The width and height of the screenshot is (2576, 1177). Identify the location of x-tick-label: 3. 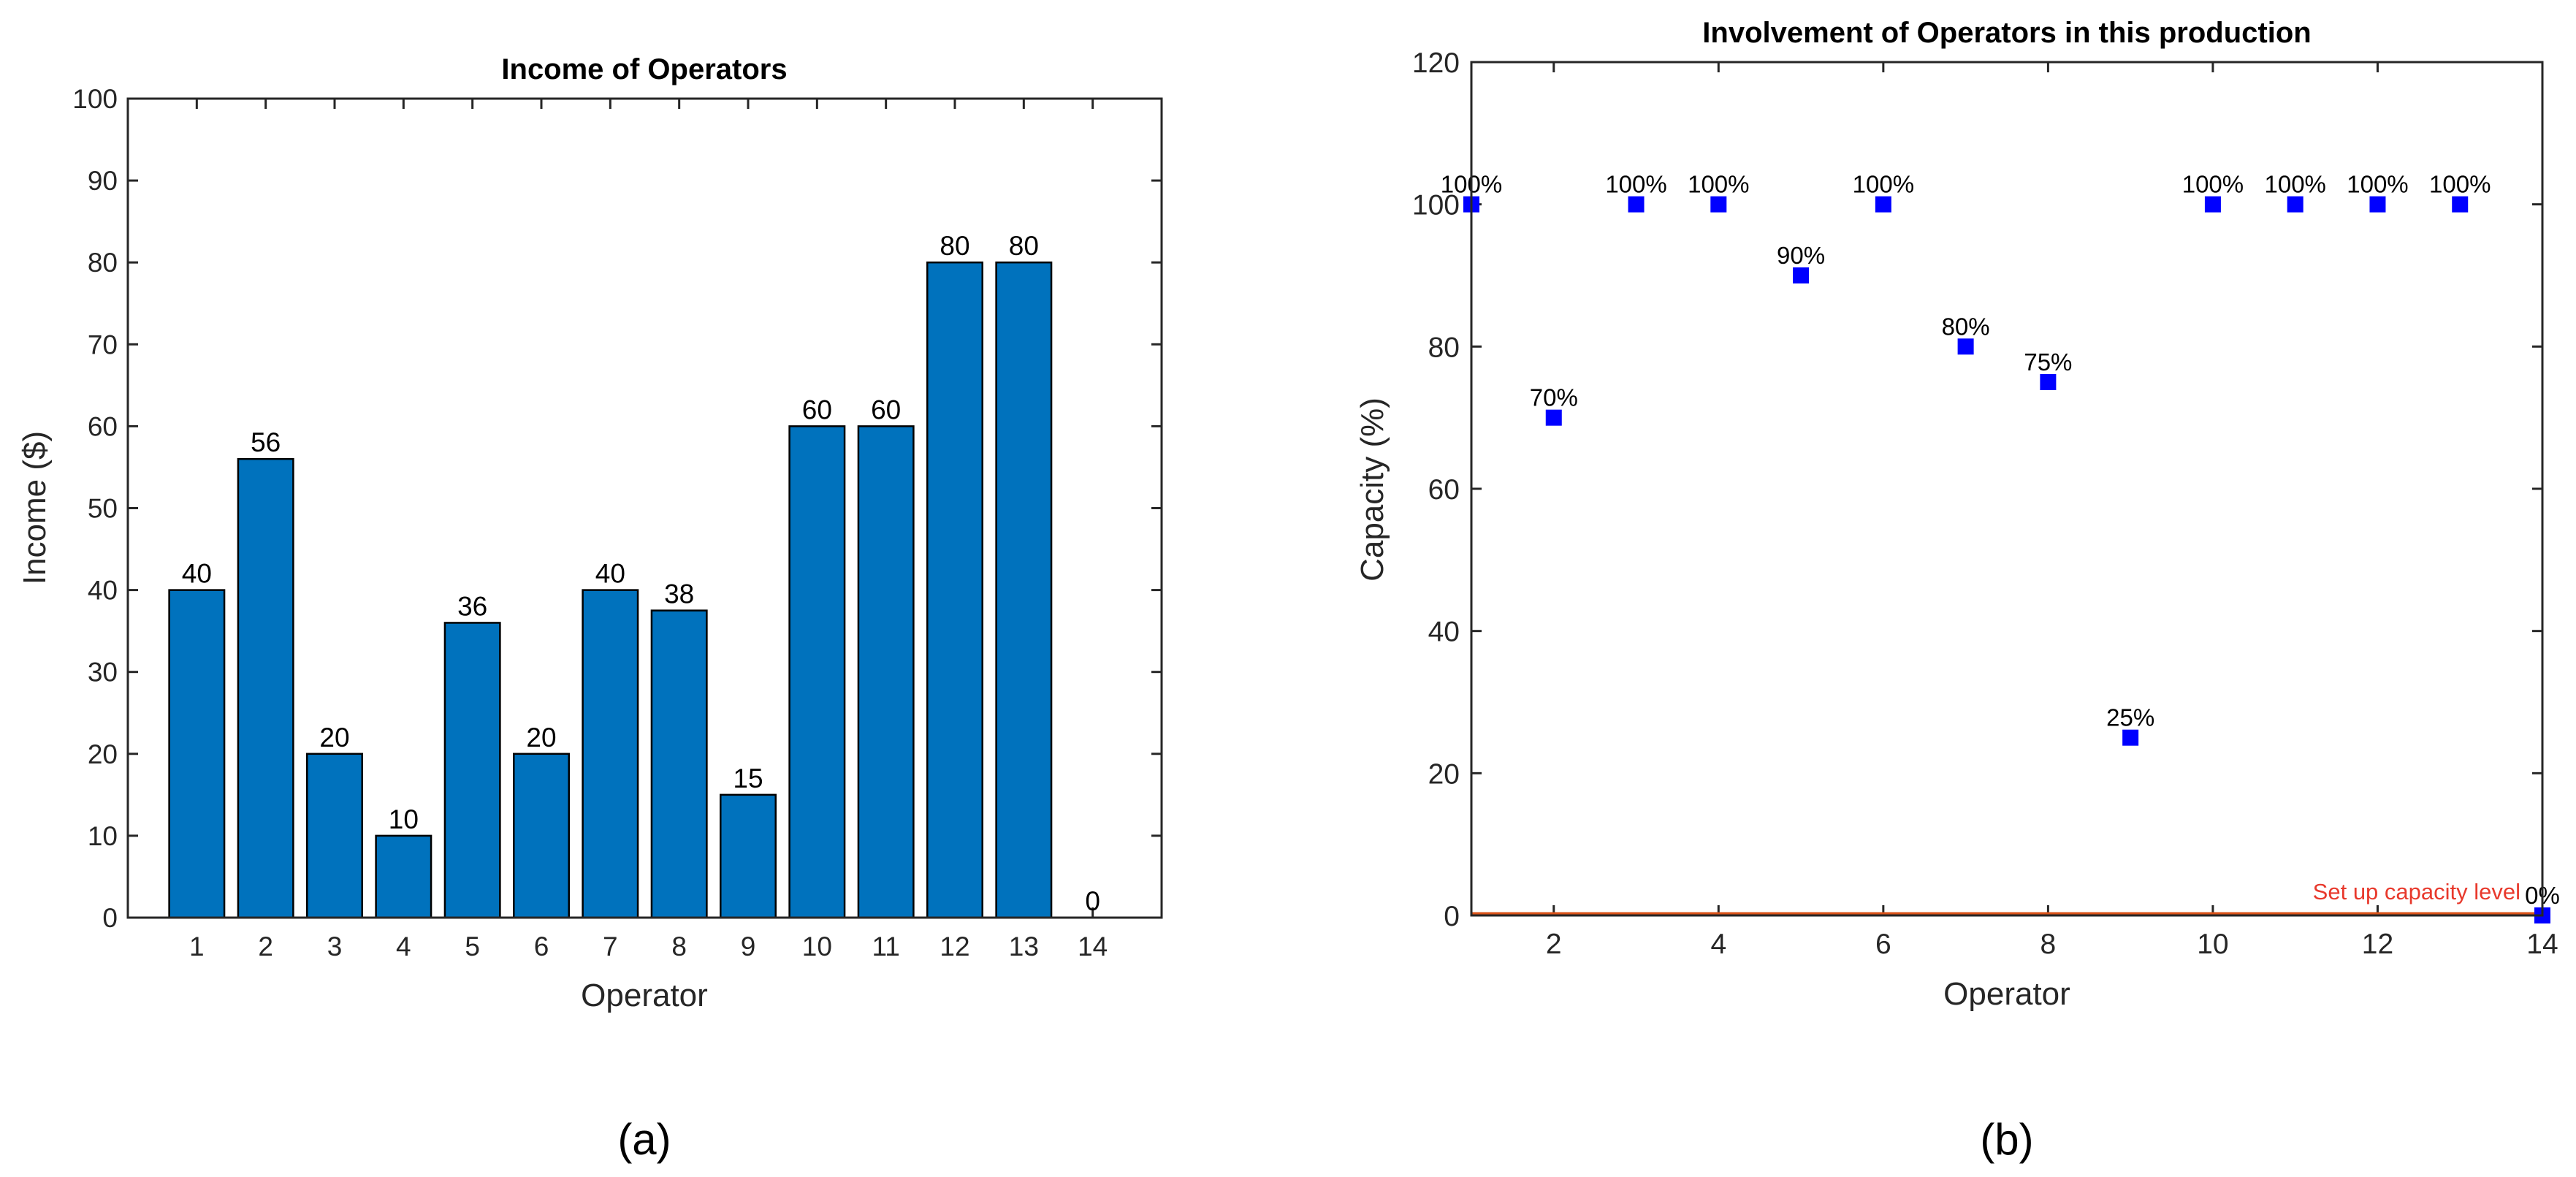
(335, 946).